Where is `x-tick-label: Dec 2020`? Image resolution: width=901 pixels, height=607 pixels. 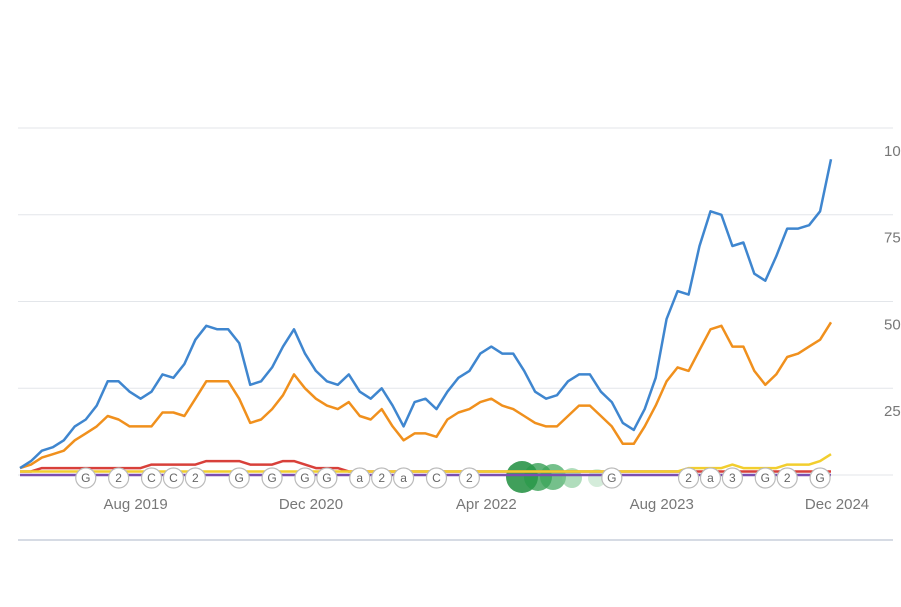 x-tick-label: Dec 2020 is located at coordinates (311, 504).